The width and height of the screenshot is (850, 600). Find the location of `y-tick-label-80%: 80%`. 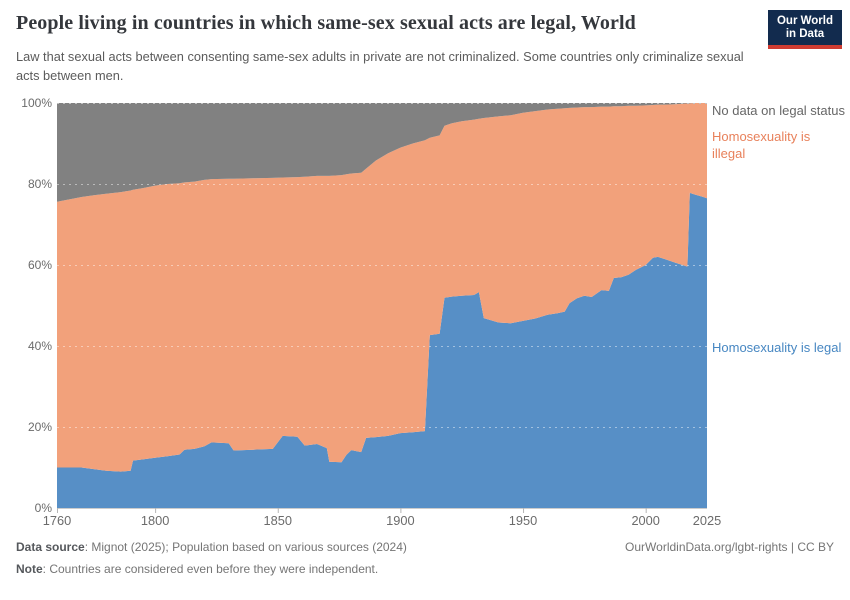

y-tick-label-80%: 80% is located at coordinates (39, 184).